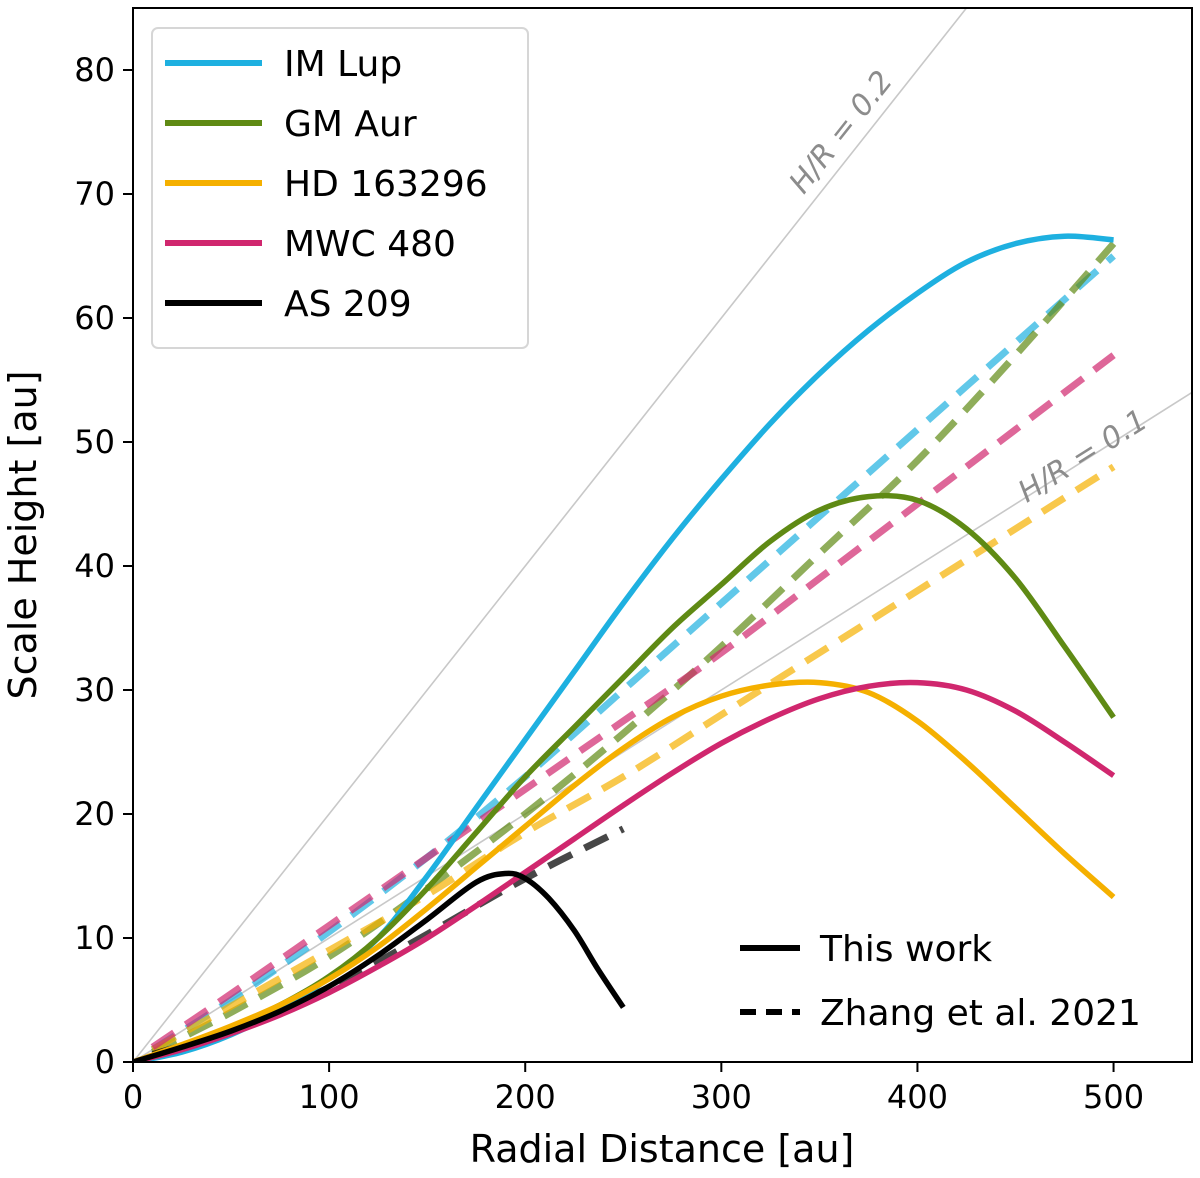 The height and width of the screenshot is (1178, 1200). Describe the element at coordinates (905, 949) in the screenshot. I see `style-label-this-work: This work` at that location.